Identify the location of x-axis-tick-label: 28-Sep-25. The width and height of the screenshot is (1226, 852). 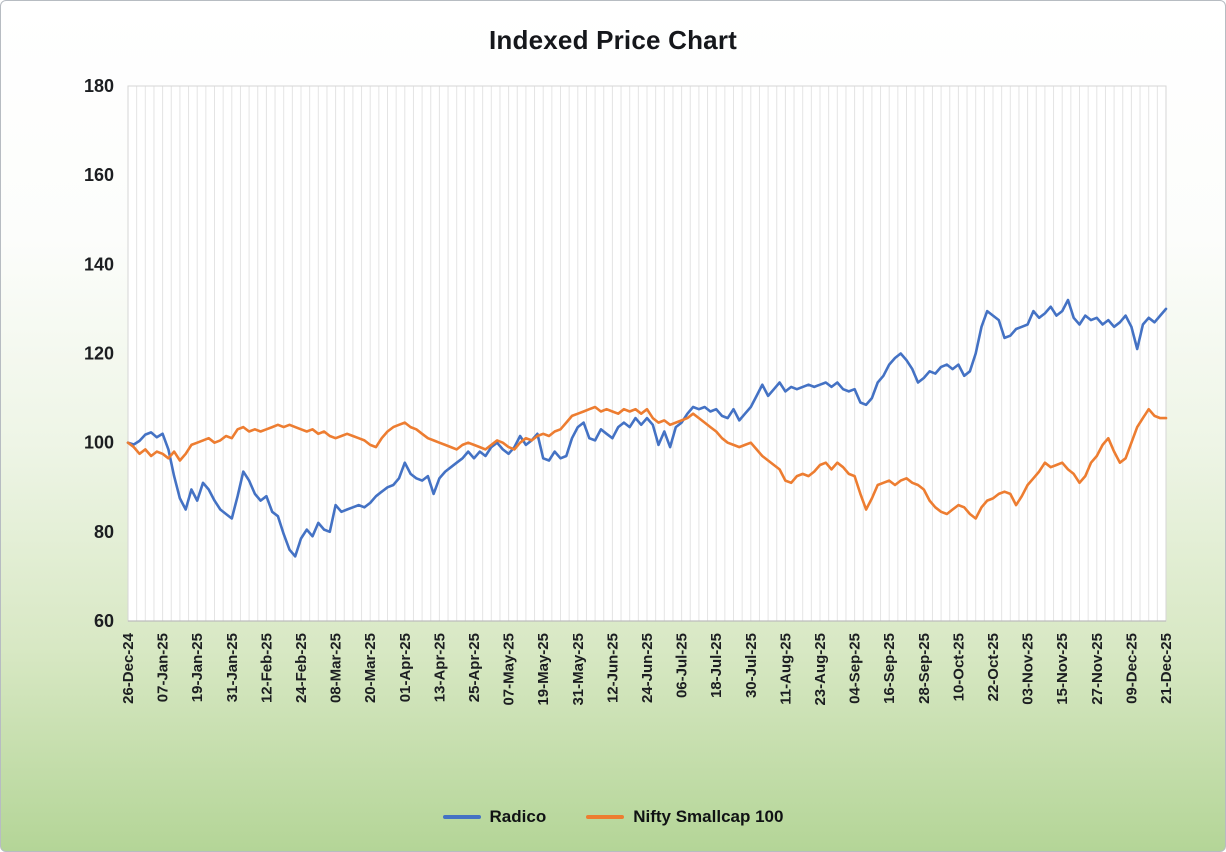
(924, 668).